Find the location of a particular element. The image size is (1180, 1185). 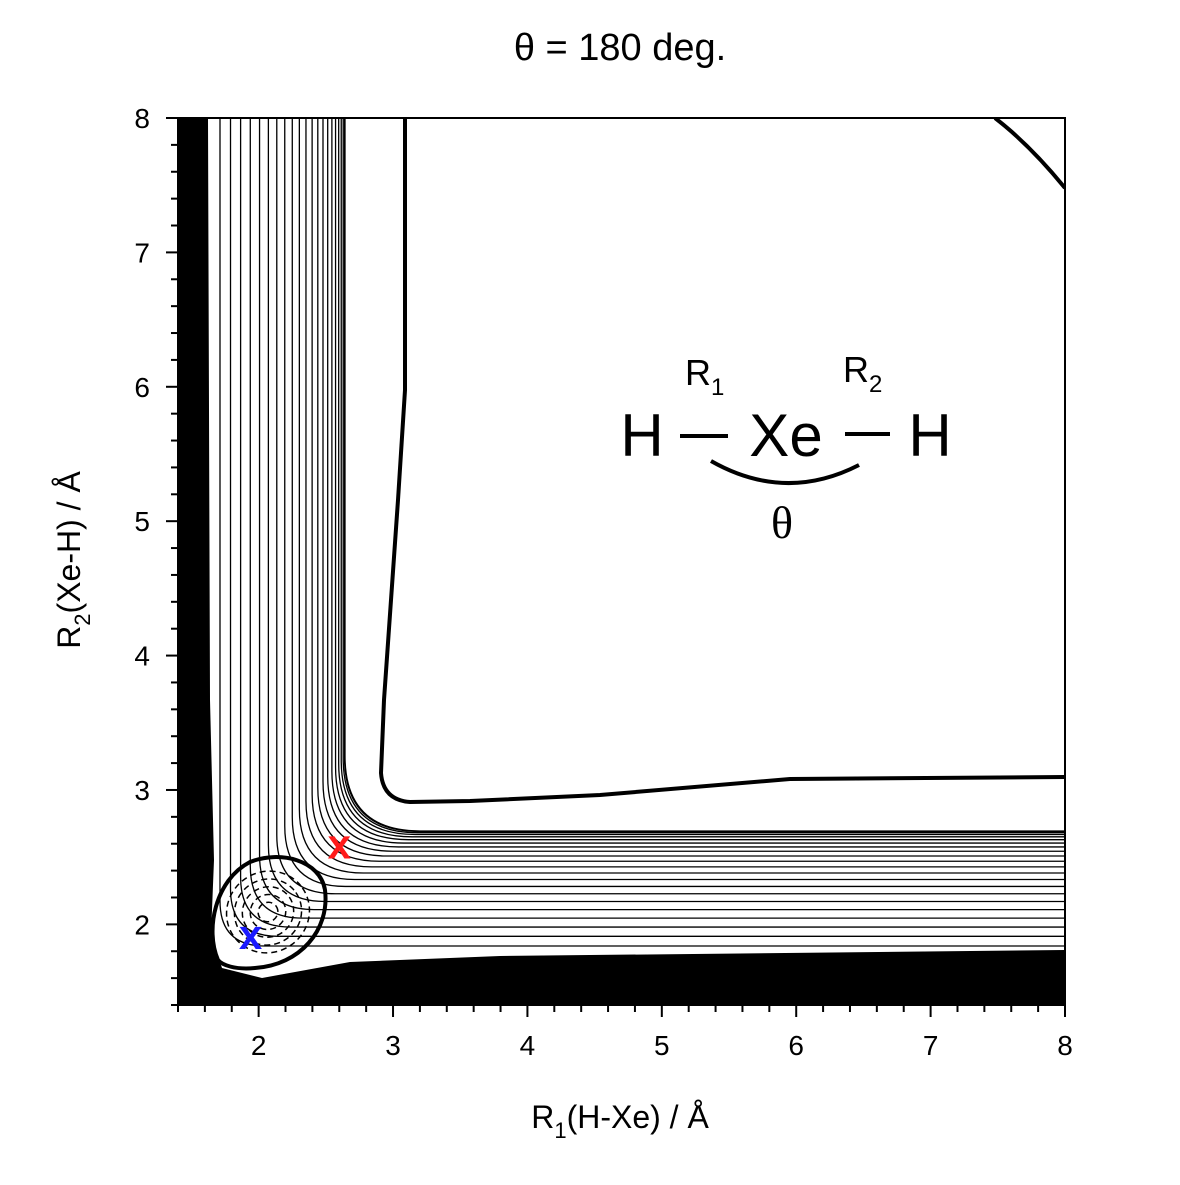

y-tick-label: 2 is located at coordinates (142, 924).